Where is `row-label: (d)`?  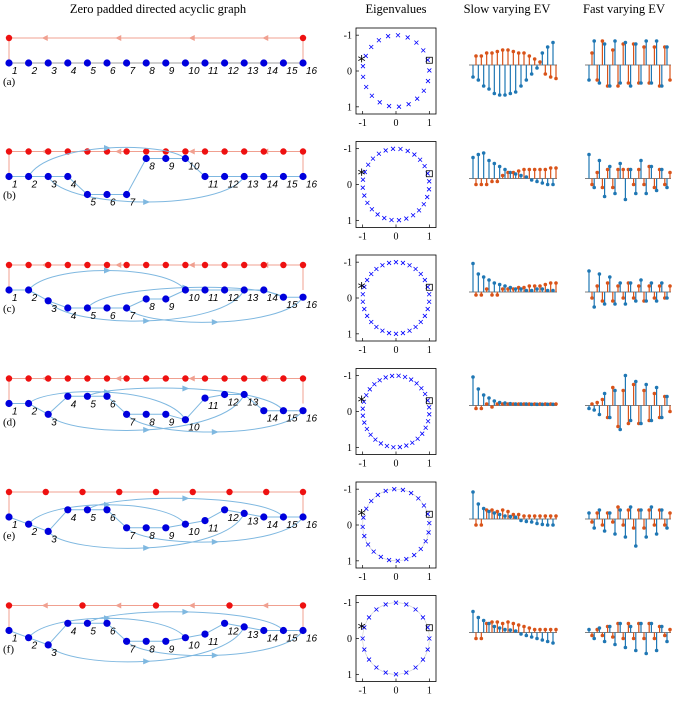
row-label: (d) is located at coordinates (9, 423).